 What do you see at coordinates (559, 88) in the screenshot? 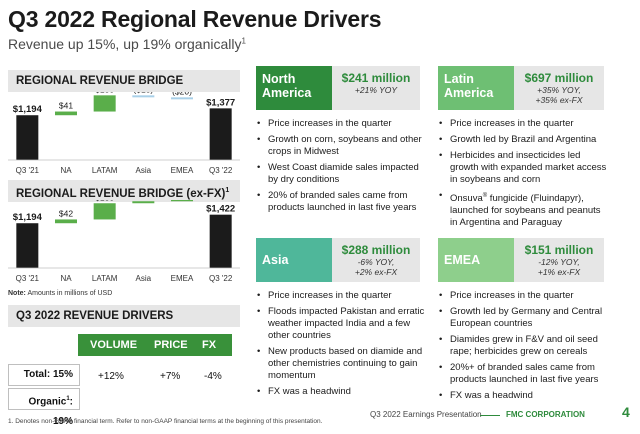
I see `latin-america-revenue-box: $697 million +35% YOY, +35% ex-FX` at bounding box center [559, 88].